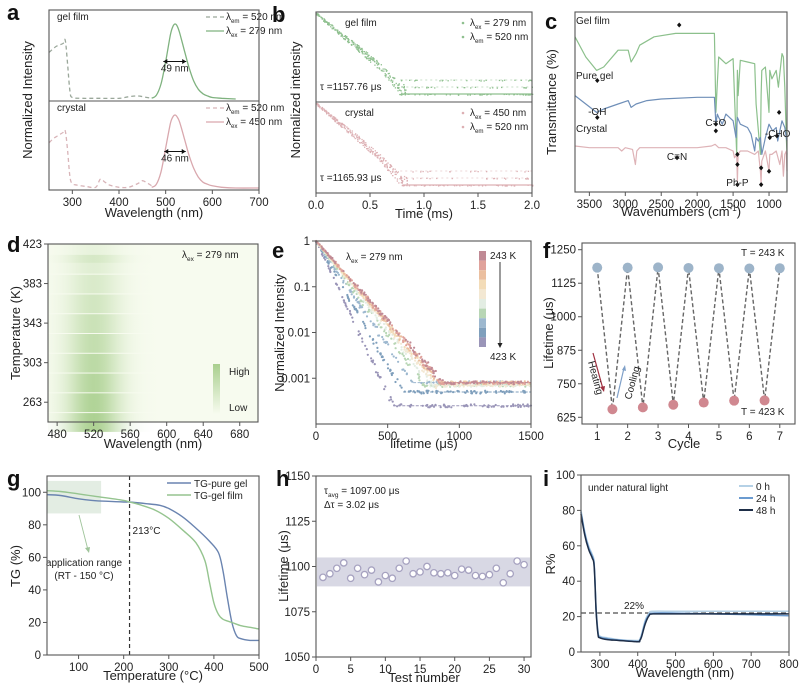 The height and width of the screenshot is (691, 799). Describe the element at coordinates (568, 511) in the screenshot. I see `y-tick-label: 80` at that location.